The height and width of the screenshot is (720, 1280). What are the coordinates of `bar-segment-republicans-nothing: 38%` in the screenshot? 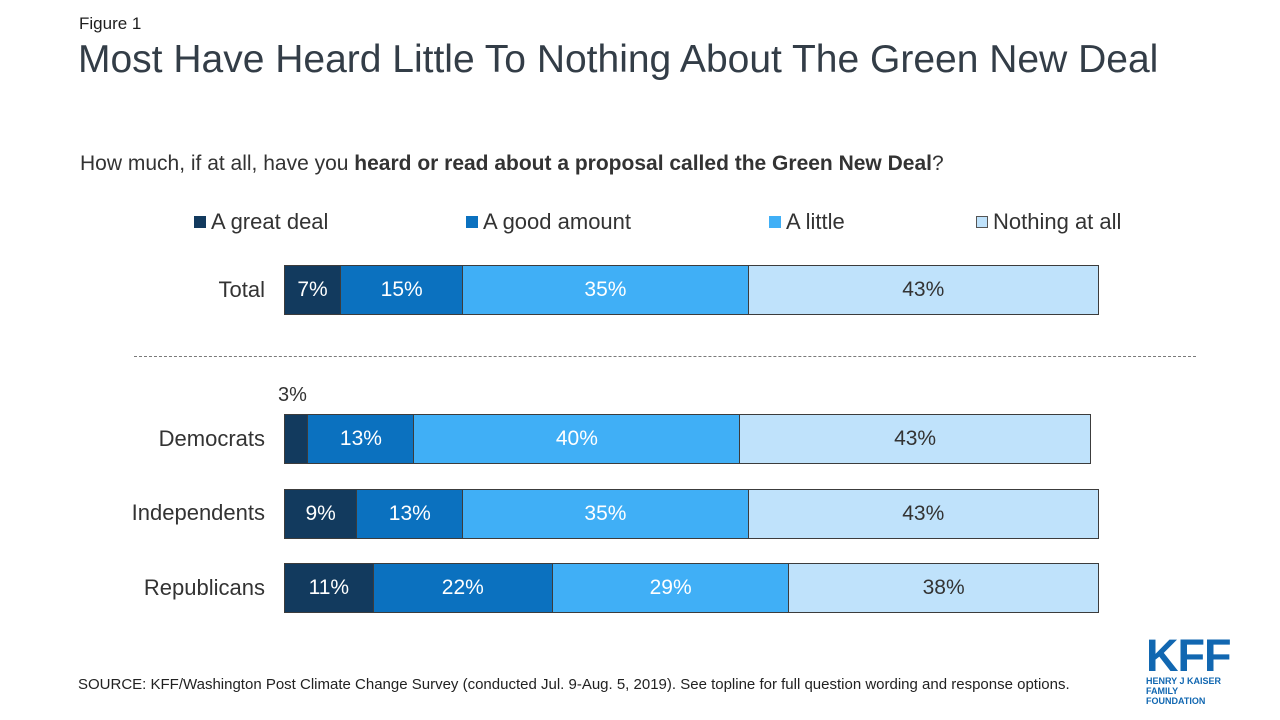 It's located at (944, 588).